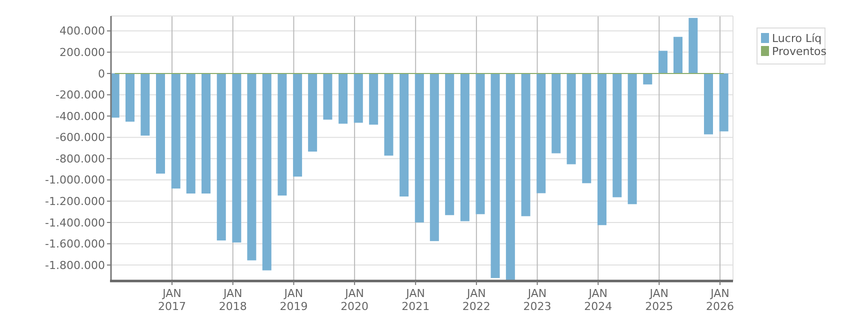 The width and height of the screenshot is (851, 313). What do you see at coordinates (82, 31) in the screenshot?
I see `y-tick-label: 400.000` at bounding box center [82, 31].